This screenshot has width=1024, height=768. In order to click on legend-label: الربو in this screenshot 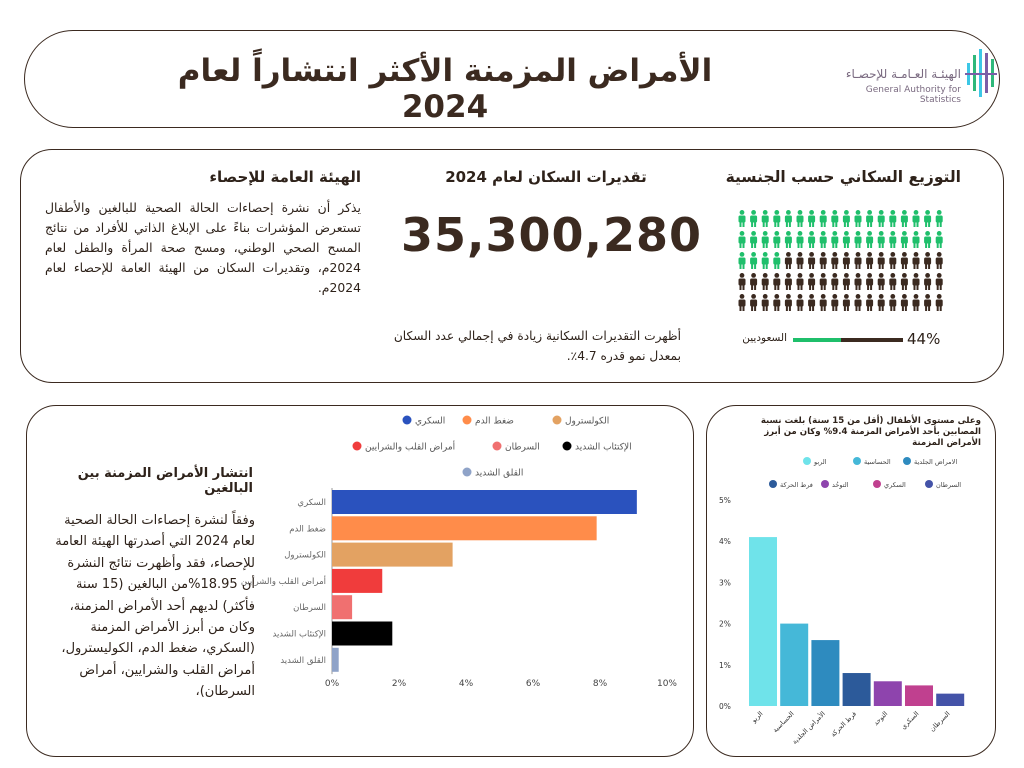, I will do `click(820, 462)`.